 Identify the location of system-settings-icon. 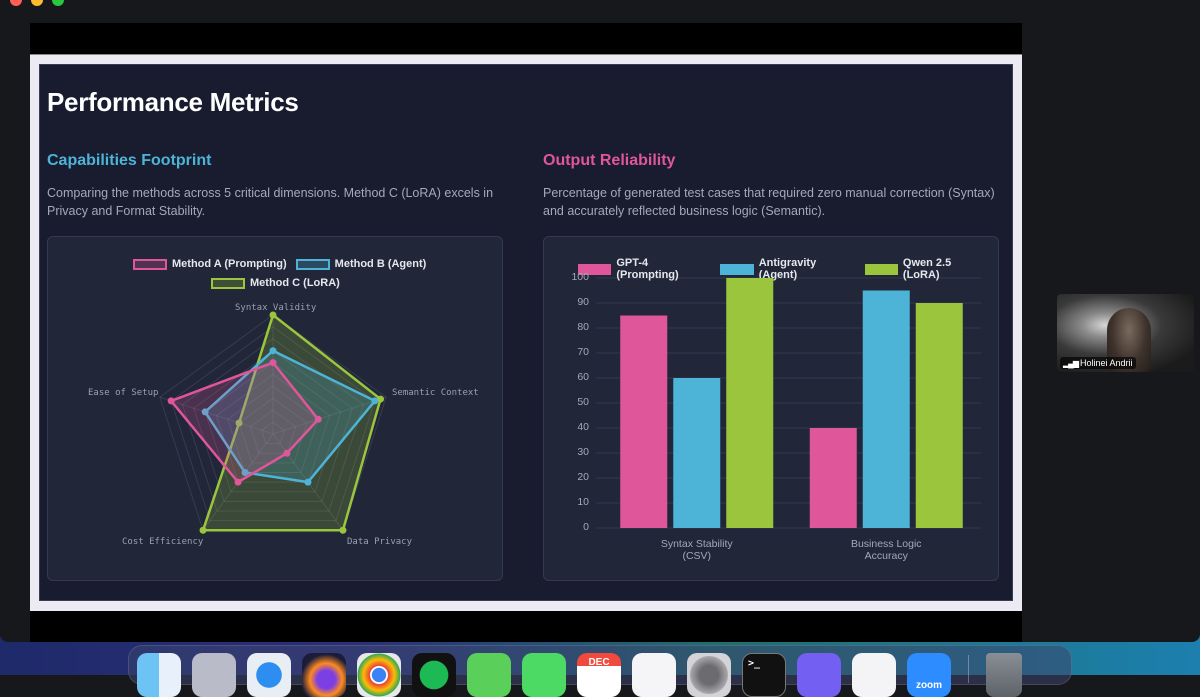
(709, 675).